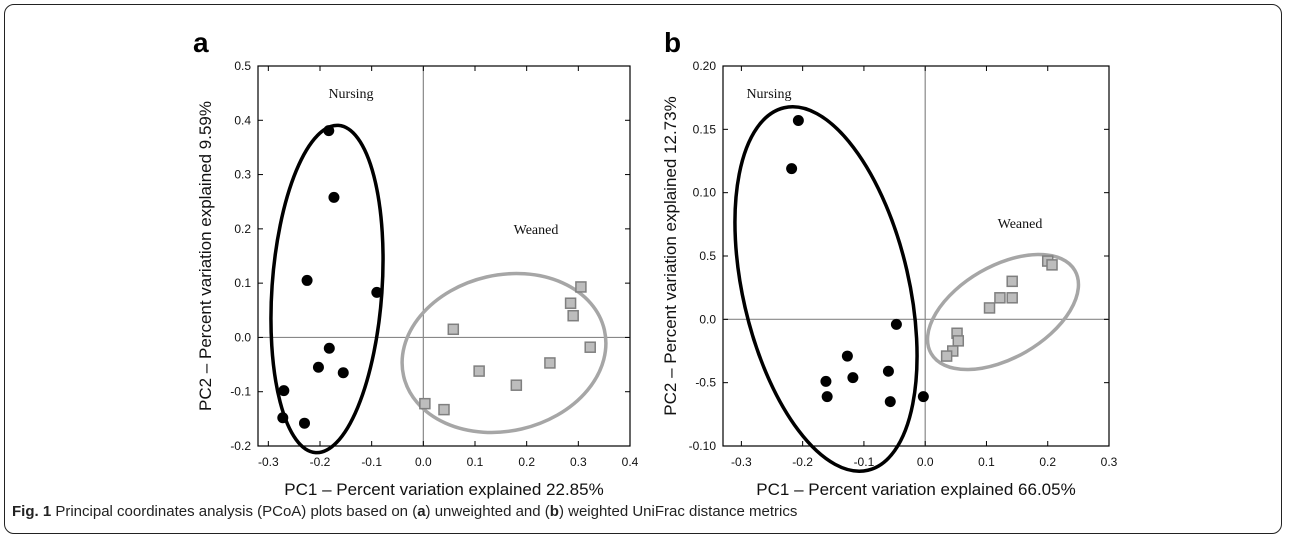 Image resolution: width=1290 pixels, height=544 pixels. I want to click on y-tick-label: 0.15, so click(705, 129).